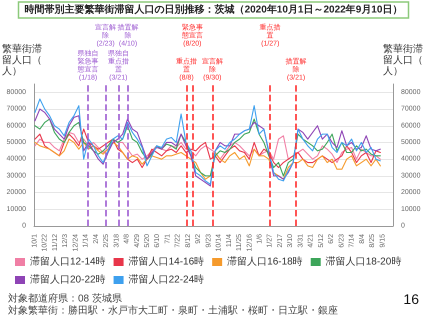 Image resolution: width=427 pixels, height=320 pixels. Describe the element at coordinates (22, 60) in the screenshot. I see `y-axis-title: 繁華街滞留人口（人）` at that location.